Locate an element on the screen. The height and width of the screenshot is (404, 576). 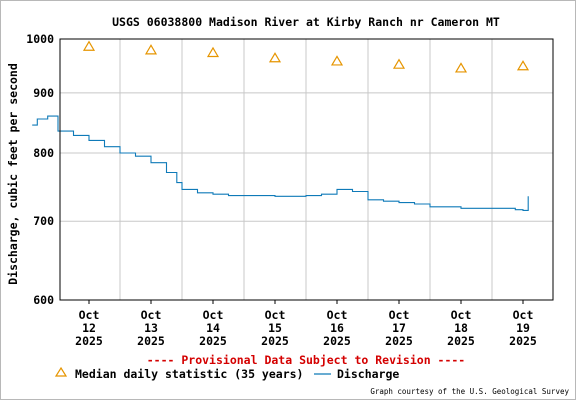
y-axis: 600 700 800 900 1000 is located at coordinates (40, 169).